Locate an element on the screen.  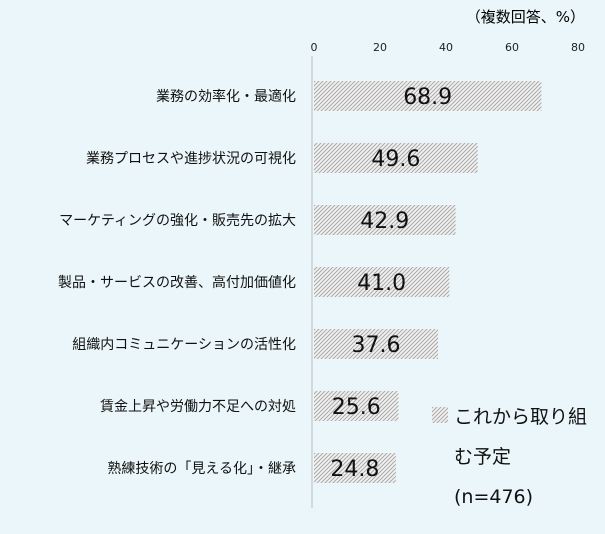
value-labels: 68.9 49.6 42.9 41.0 37.6 25.6 24.8 is located at coordinates (391, 283).